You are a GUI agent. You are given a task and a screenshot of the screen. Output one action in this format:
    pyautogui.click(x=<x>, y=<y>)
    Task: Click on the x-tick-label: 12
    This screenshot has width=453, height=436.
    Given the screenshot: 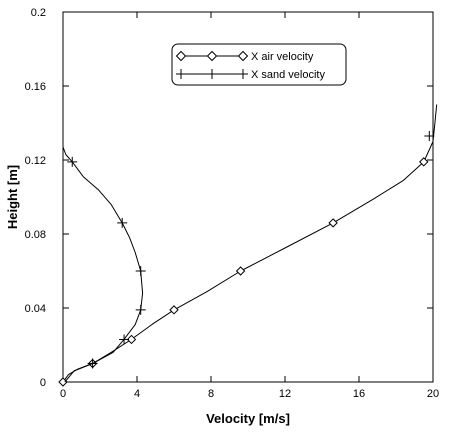 What is the action you would take?
    pyautogui.click(x=285, y=394)
    